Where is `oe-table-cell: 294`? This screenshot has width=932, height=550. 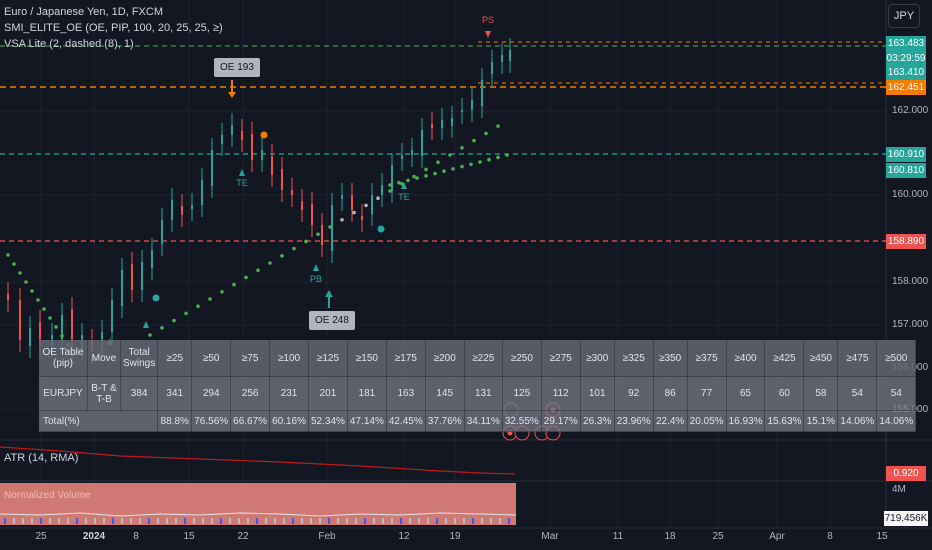 oe-table-cell: 294 is located at coordinates (211, 393).